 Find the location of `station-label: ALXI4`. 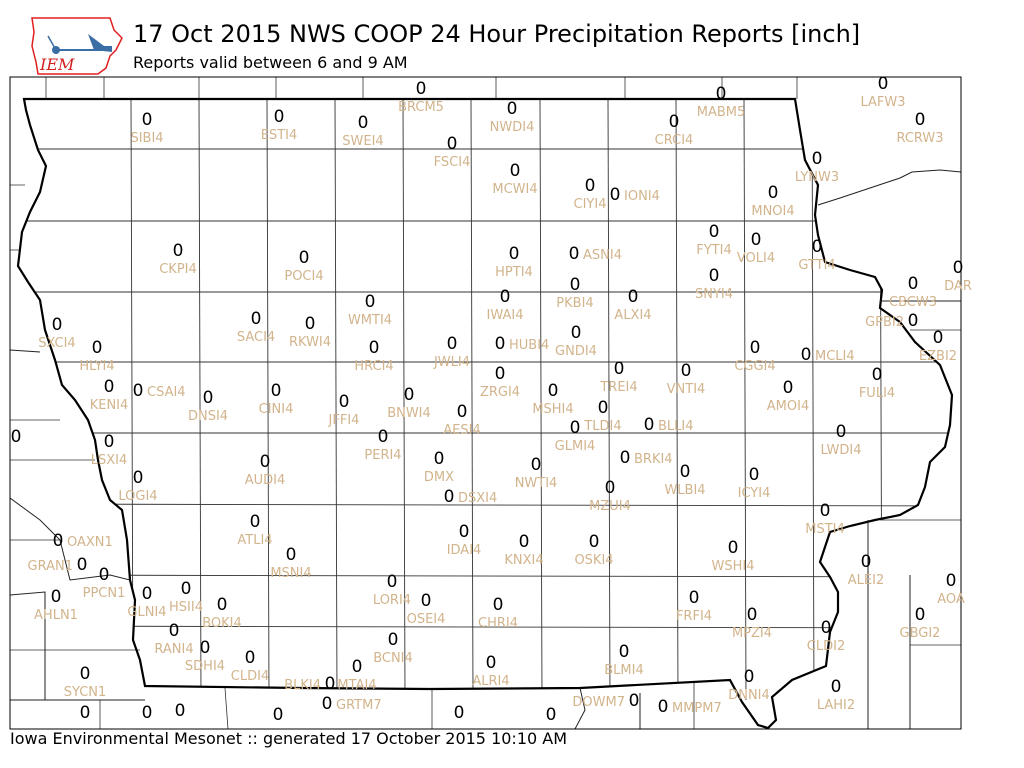

station-label: ALXI4 is located at coordinates (632, 315).